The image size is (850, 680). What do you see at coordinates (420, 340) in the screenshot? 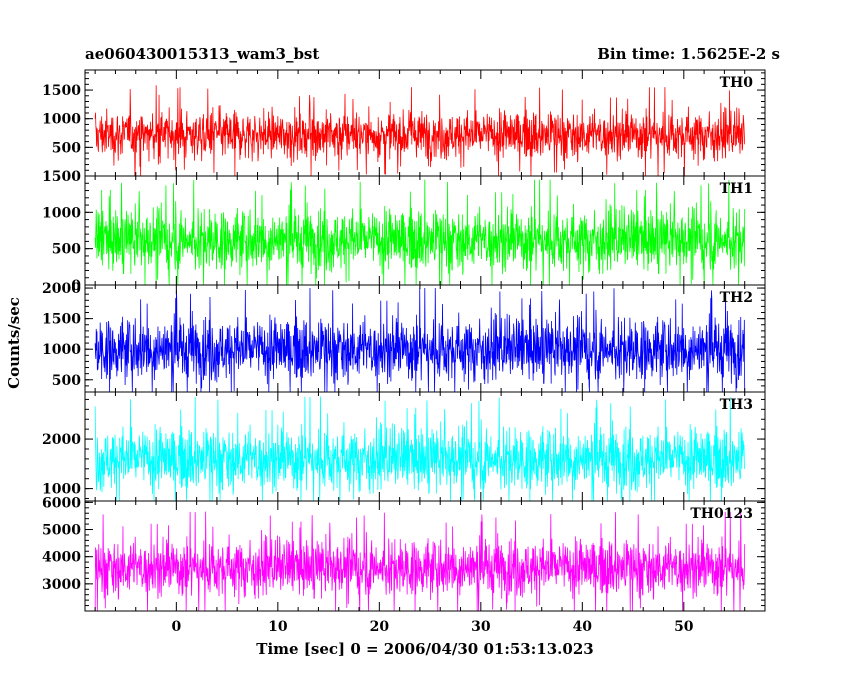
I see `series-line-th2` at bounding box center [420, 340].